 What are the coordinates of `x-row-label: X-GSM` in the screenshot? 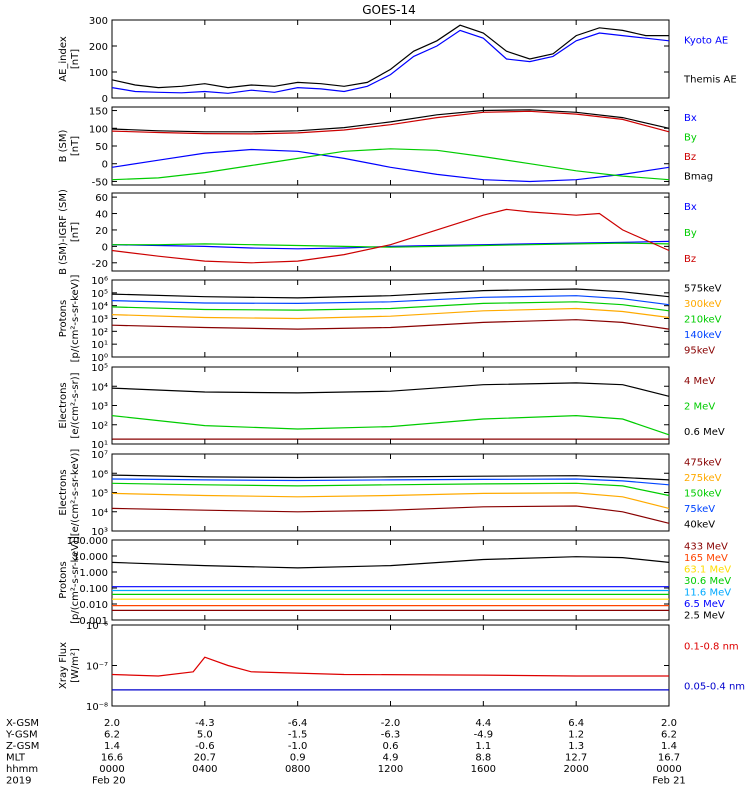 It's located at (22, 723).